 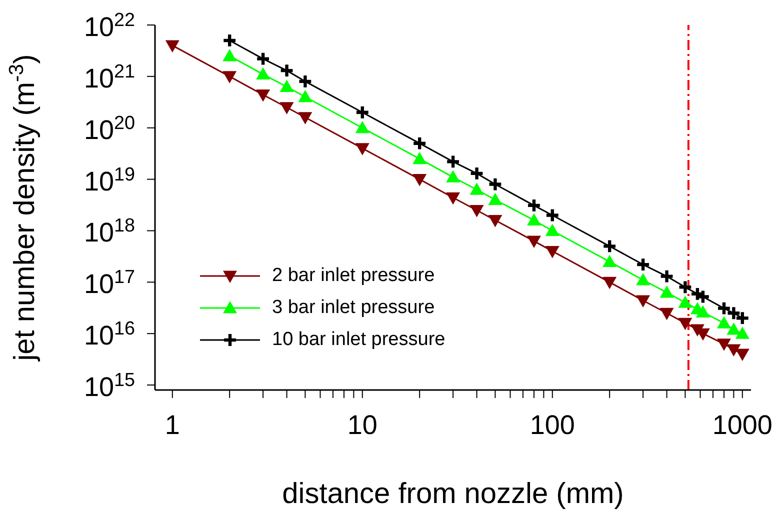 I want to click on legend-label: 10 bar inlet pressure, so click(x=359, y=340).